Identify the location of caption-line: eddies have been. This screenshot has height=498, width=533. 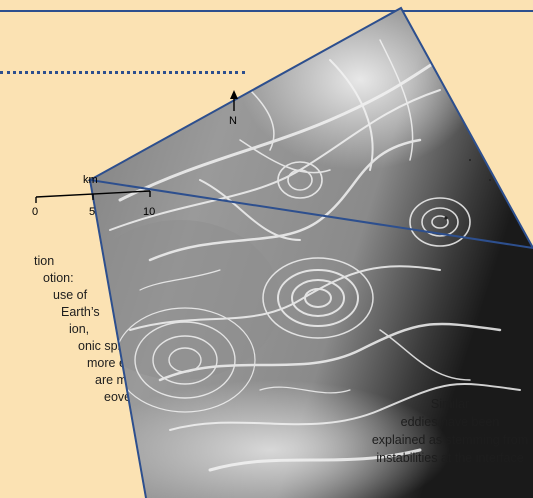
(450, 422).